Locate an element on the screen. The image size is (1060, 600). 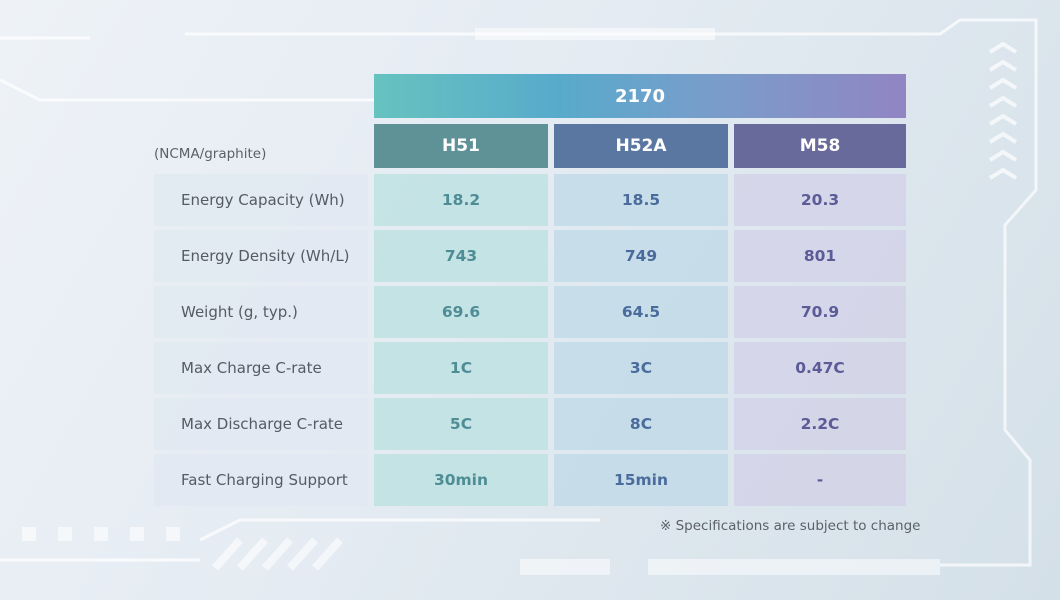
row-label: Max Charge C-rate is located at coordinates (261, 368).